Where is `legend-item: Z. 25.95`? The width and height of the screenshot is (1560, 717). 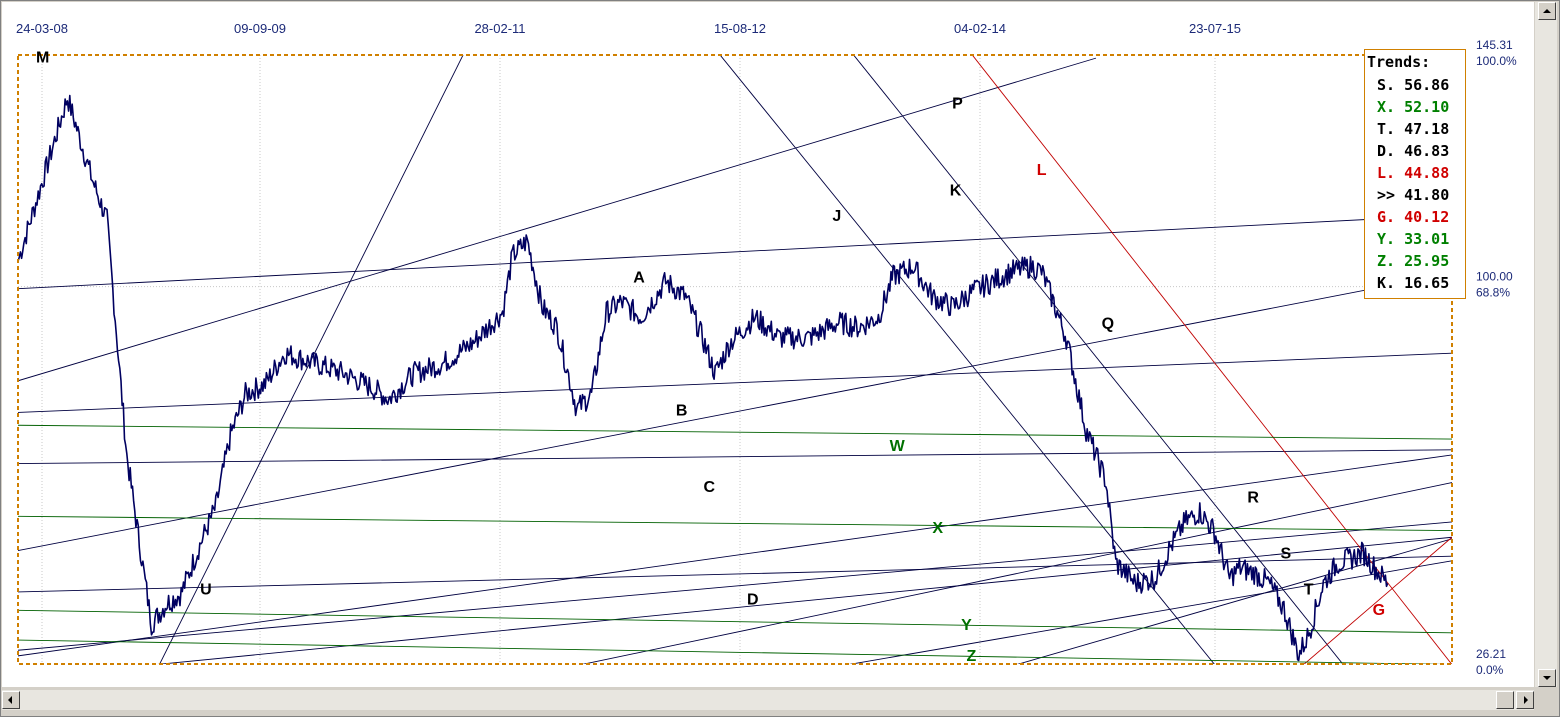
legend-item: Z. 25.95 is located at coordinates (1413, 261).